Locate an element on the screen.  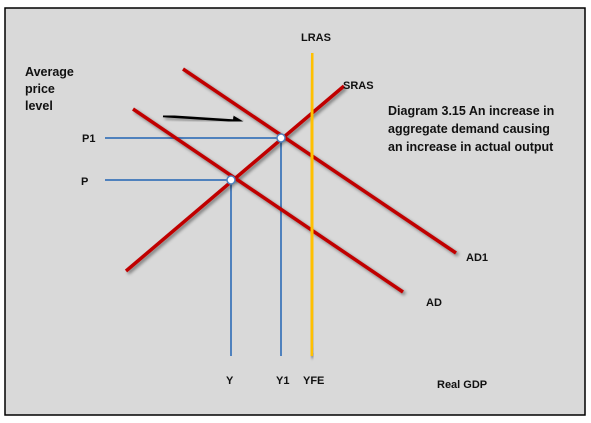
caption-line-1: Diagram 3.15 An increase in is located at coordinates (471, 111).